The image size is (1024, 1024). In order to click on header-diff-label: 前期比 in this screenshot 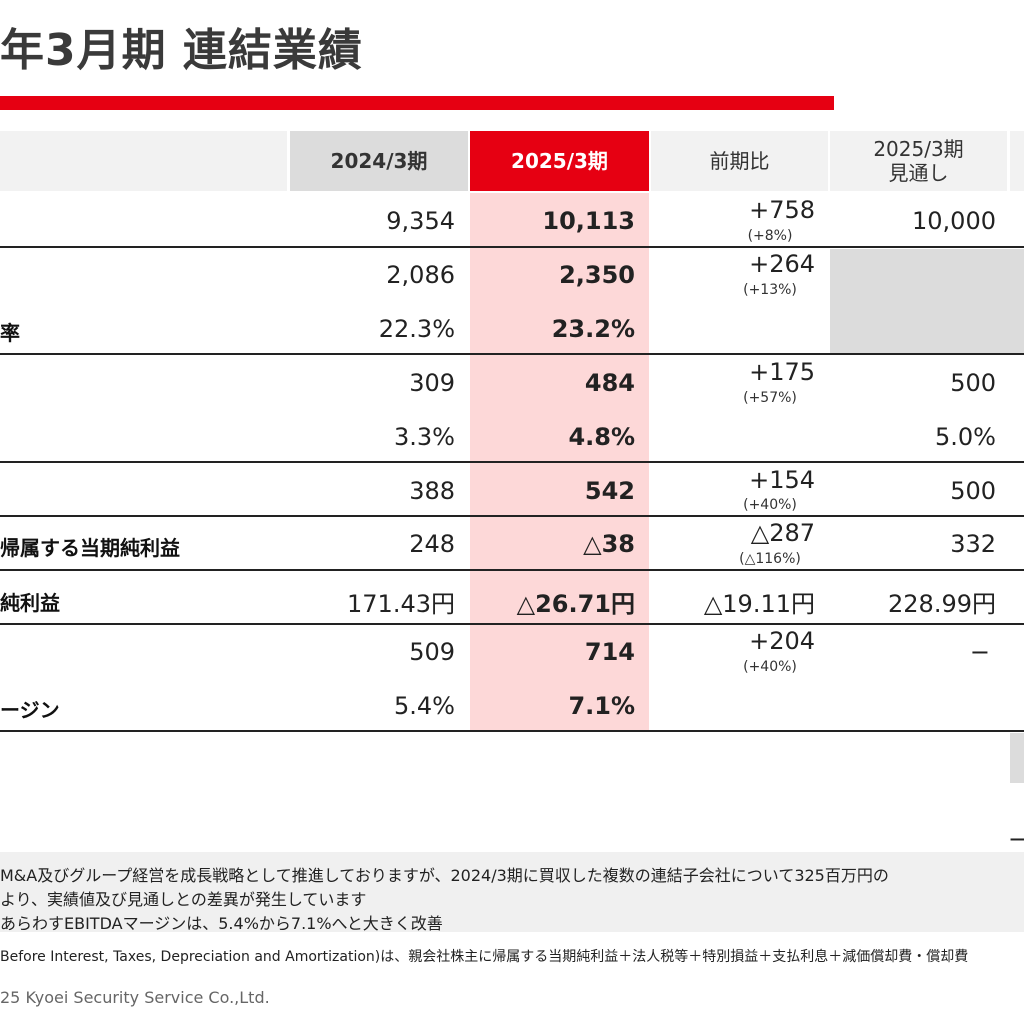, I will do `click(739, 161)`.